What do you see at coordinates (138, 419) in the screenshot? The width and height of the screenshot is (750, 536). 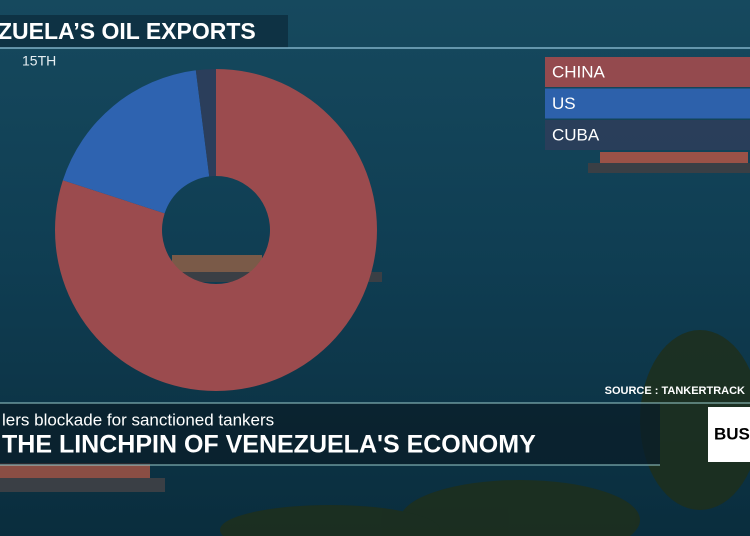 I see `headline: lers blockade for sanctioned tankers` at bounding box center [138, 419].